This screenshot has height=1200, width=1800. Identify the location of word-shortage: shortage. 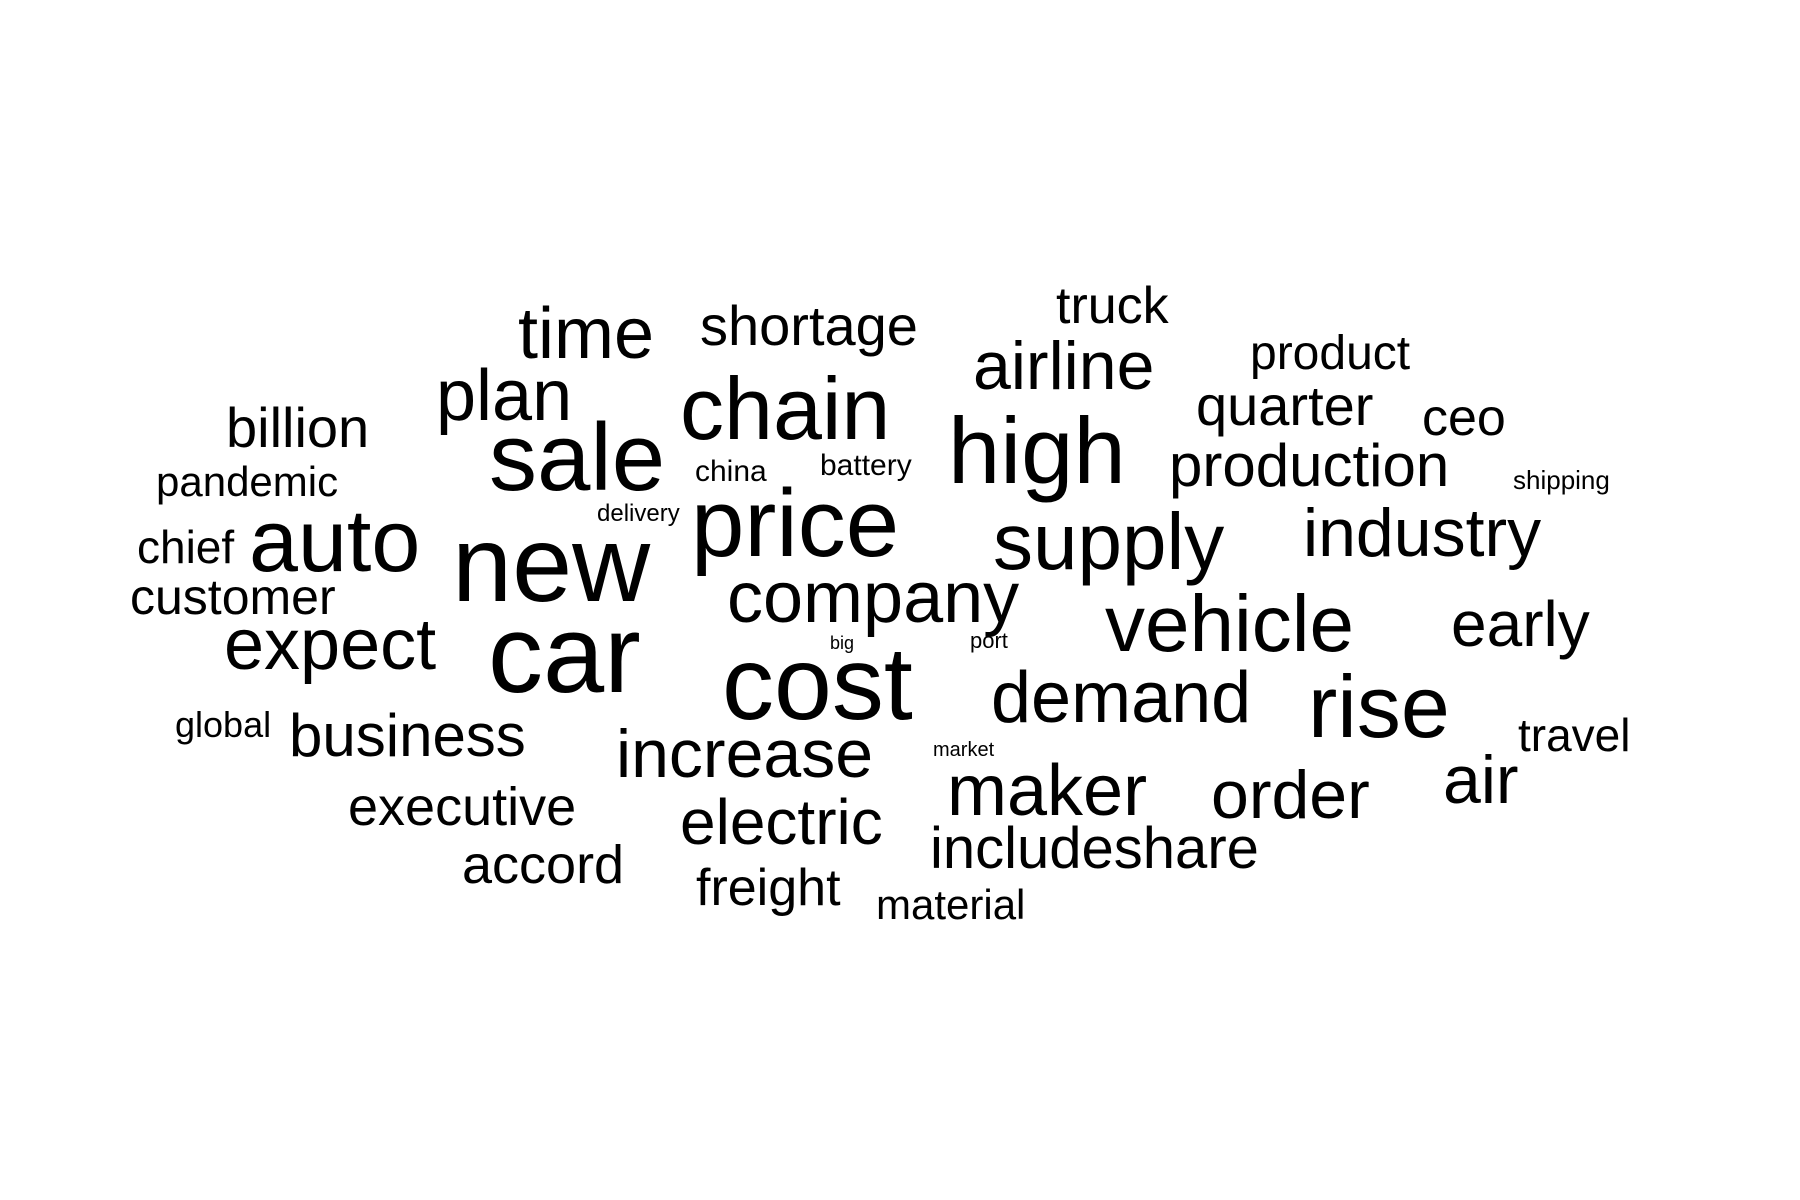
(809, 325).